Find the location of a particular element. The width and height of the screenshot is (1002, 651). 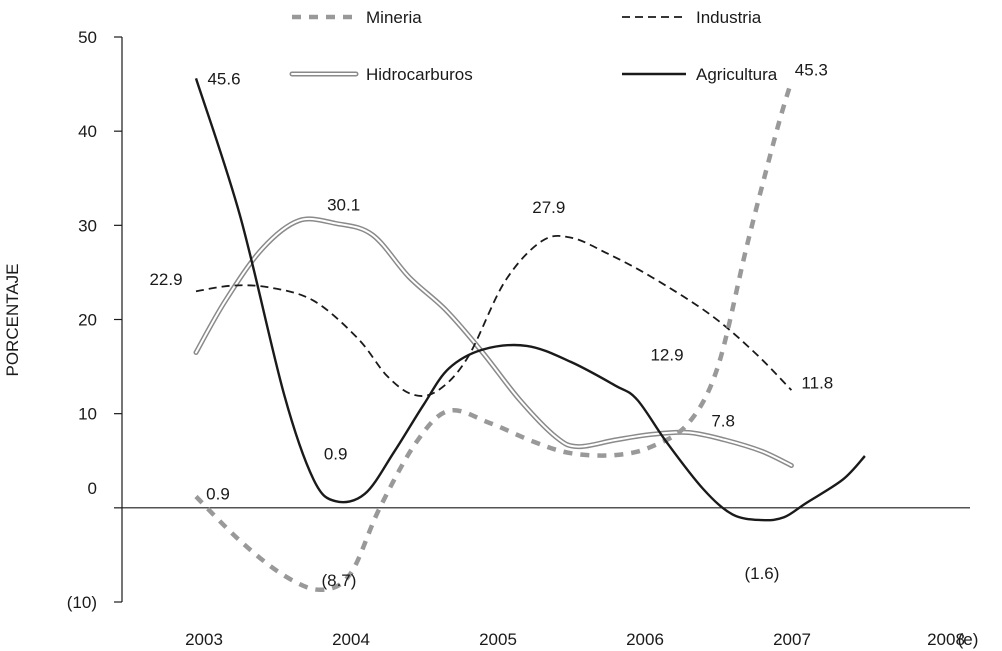

y-tick-label: 20 is located at coordinates (87, 320).